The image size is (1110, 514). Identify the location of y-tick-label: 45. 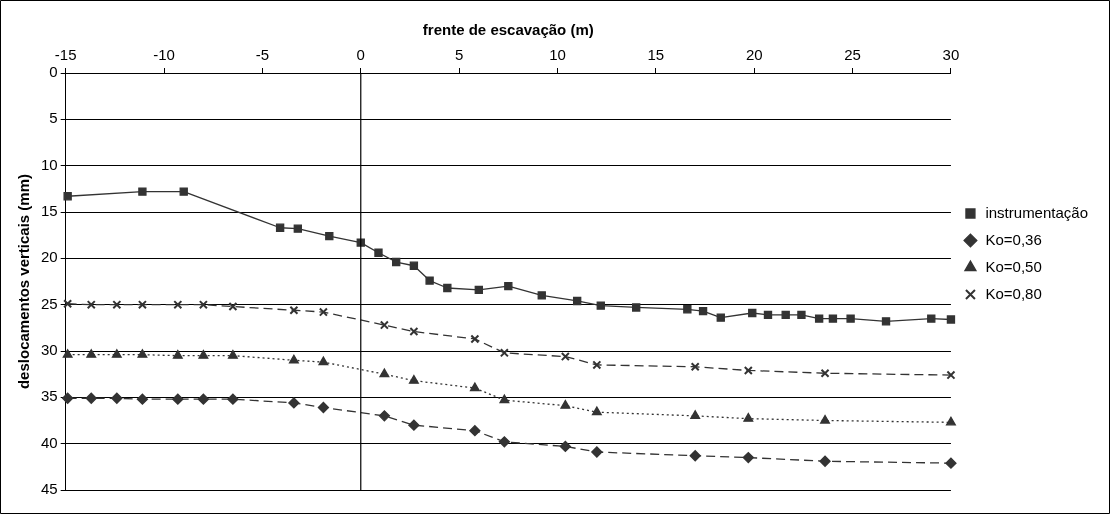
(49, 489).